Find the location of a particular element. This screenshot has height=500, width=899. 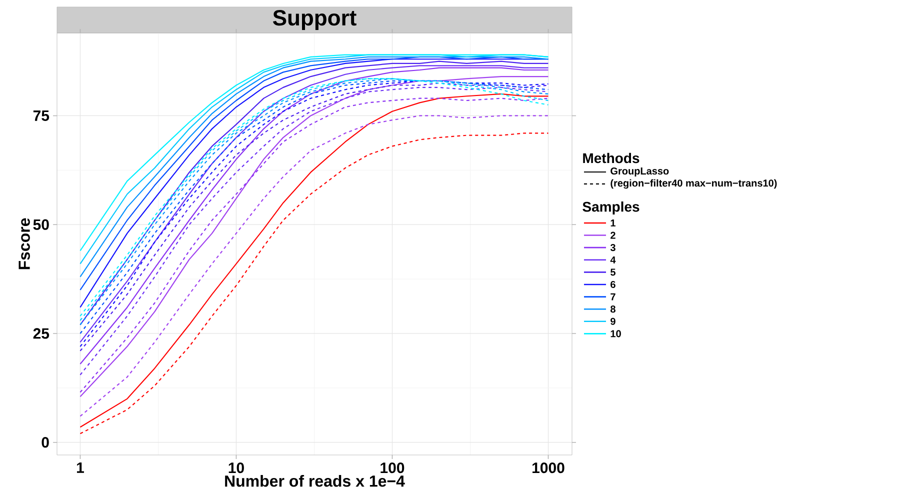

legend-title: Samples is located at coordinates (611, 208).